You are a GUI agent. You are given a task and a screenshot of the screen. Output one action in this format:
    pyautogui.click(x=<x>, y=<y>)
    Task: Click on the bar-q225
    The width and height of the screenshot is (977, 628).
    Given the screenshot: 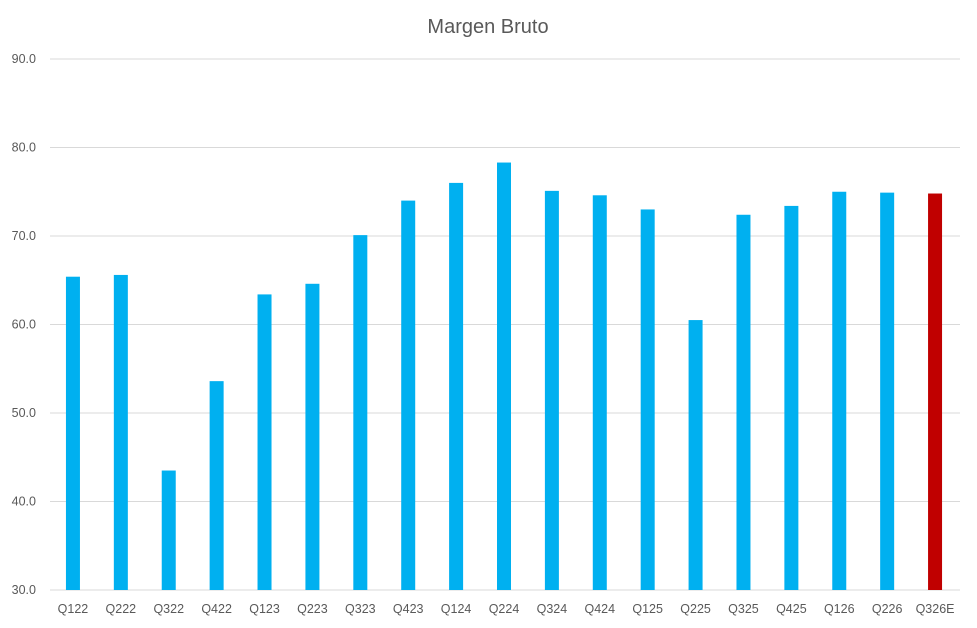 What is the action you would take?
    pyautogui.click(x=695, y=455)
    